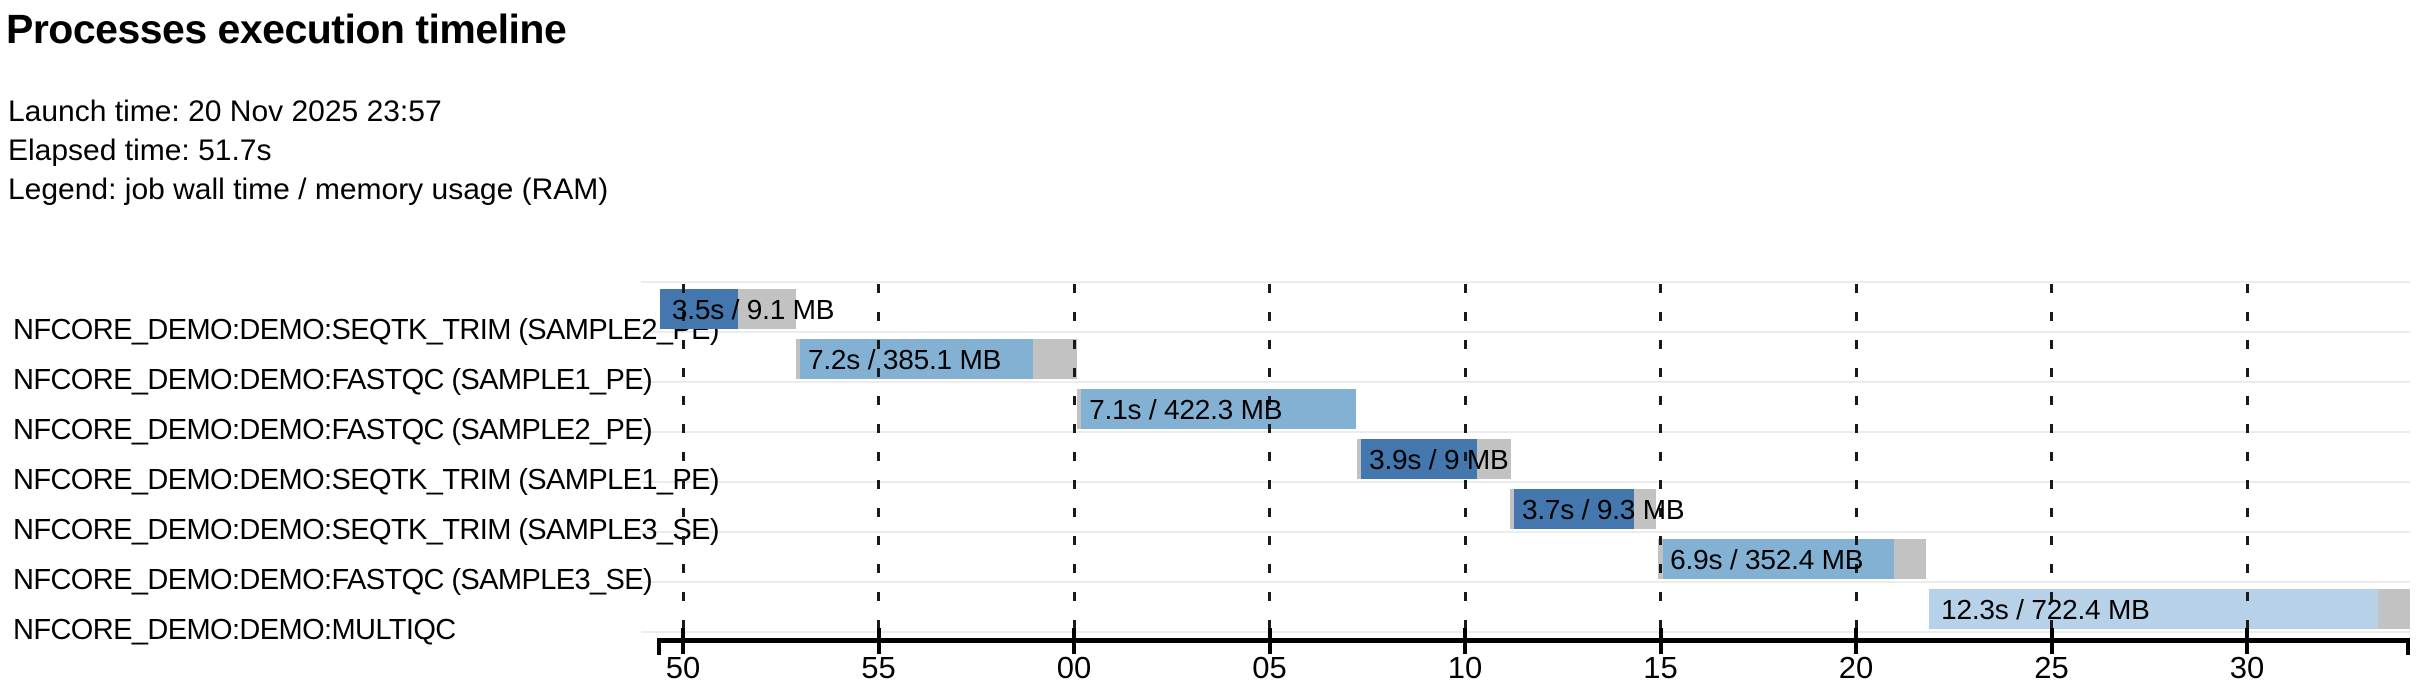 The height and width of the screenshot is (698, 2432). Describe the element at coordinates (659, 646) in the screenshot. I see `x-axis-endcap-left` at that location.